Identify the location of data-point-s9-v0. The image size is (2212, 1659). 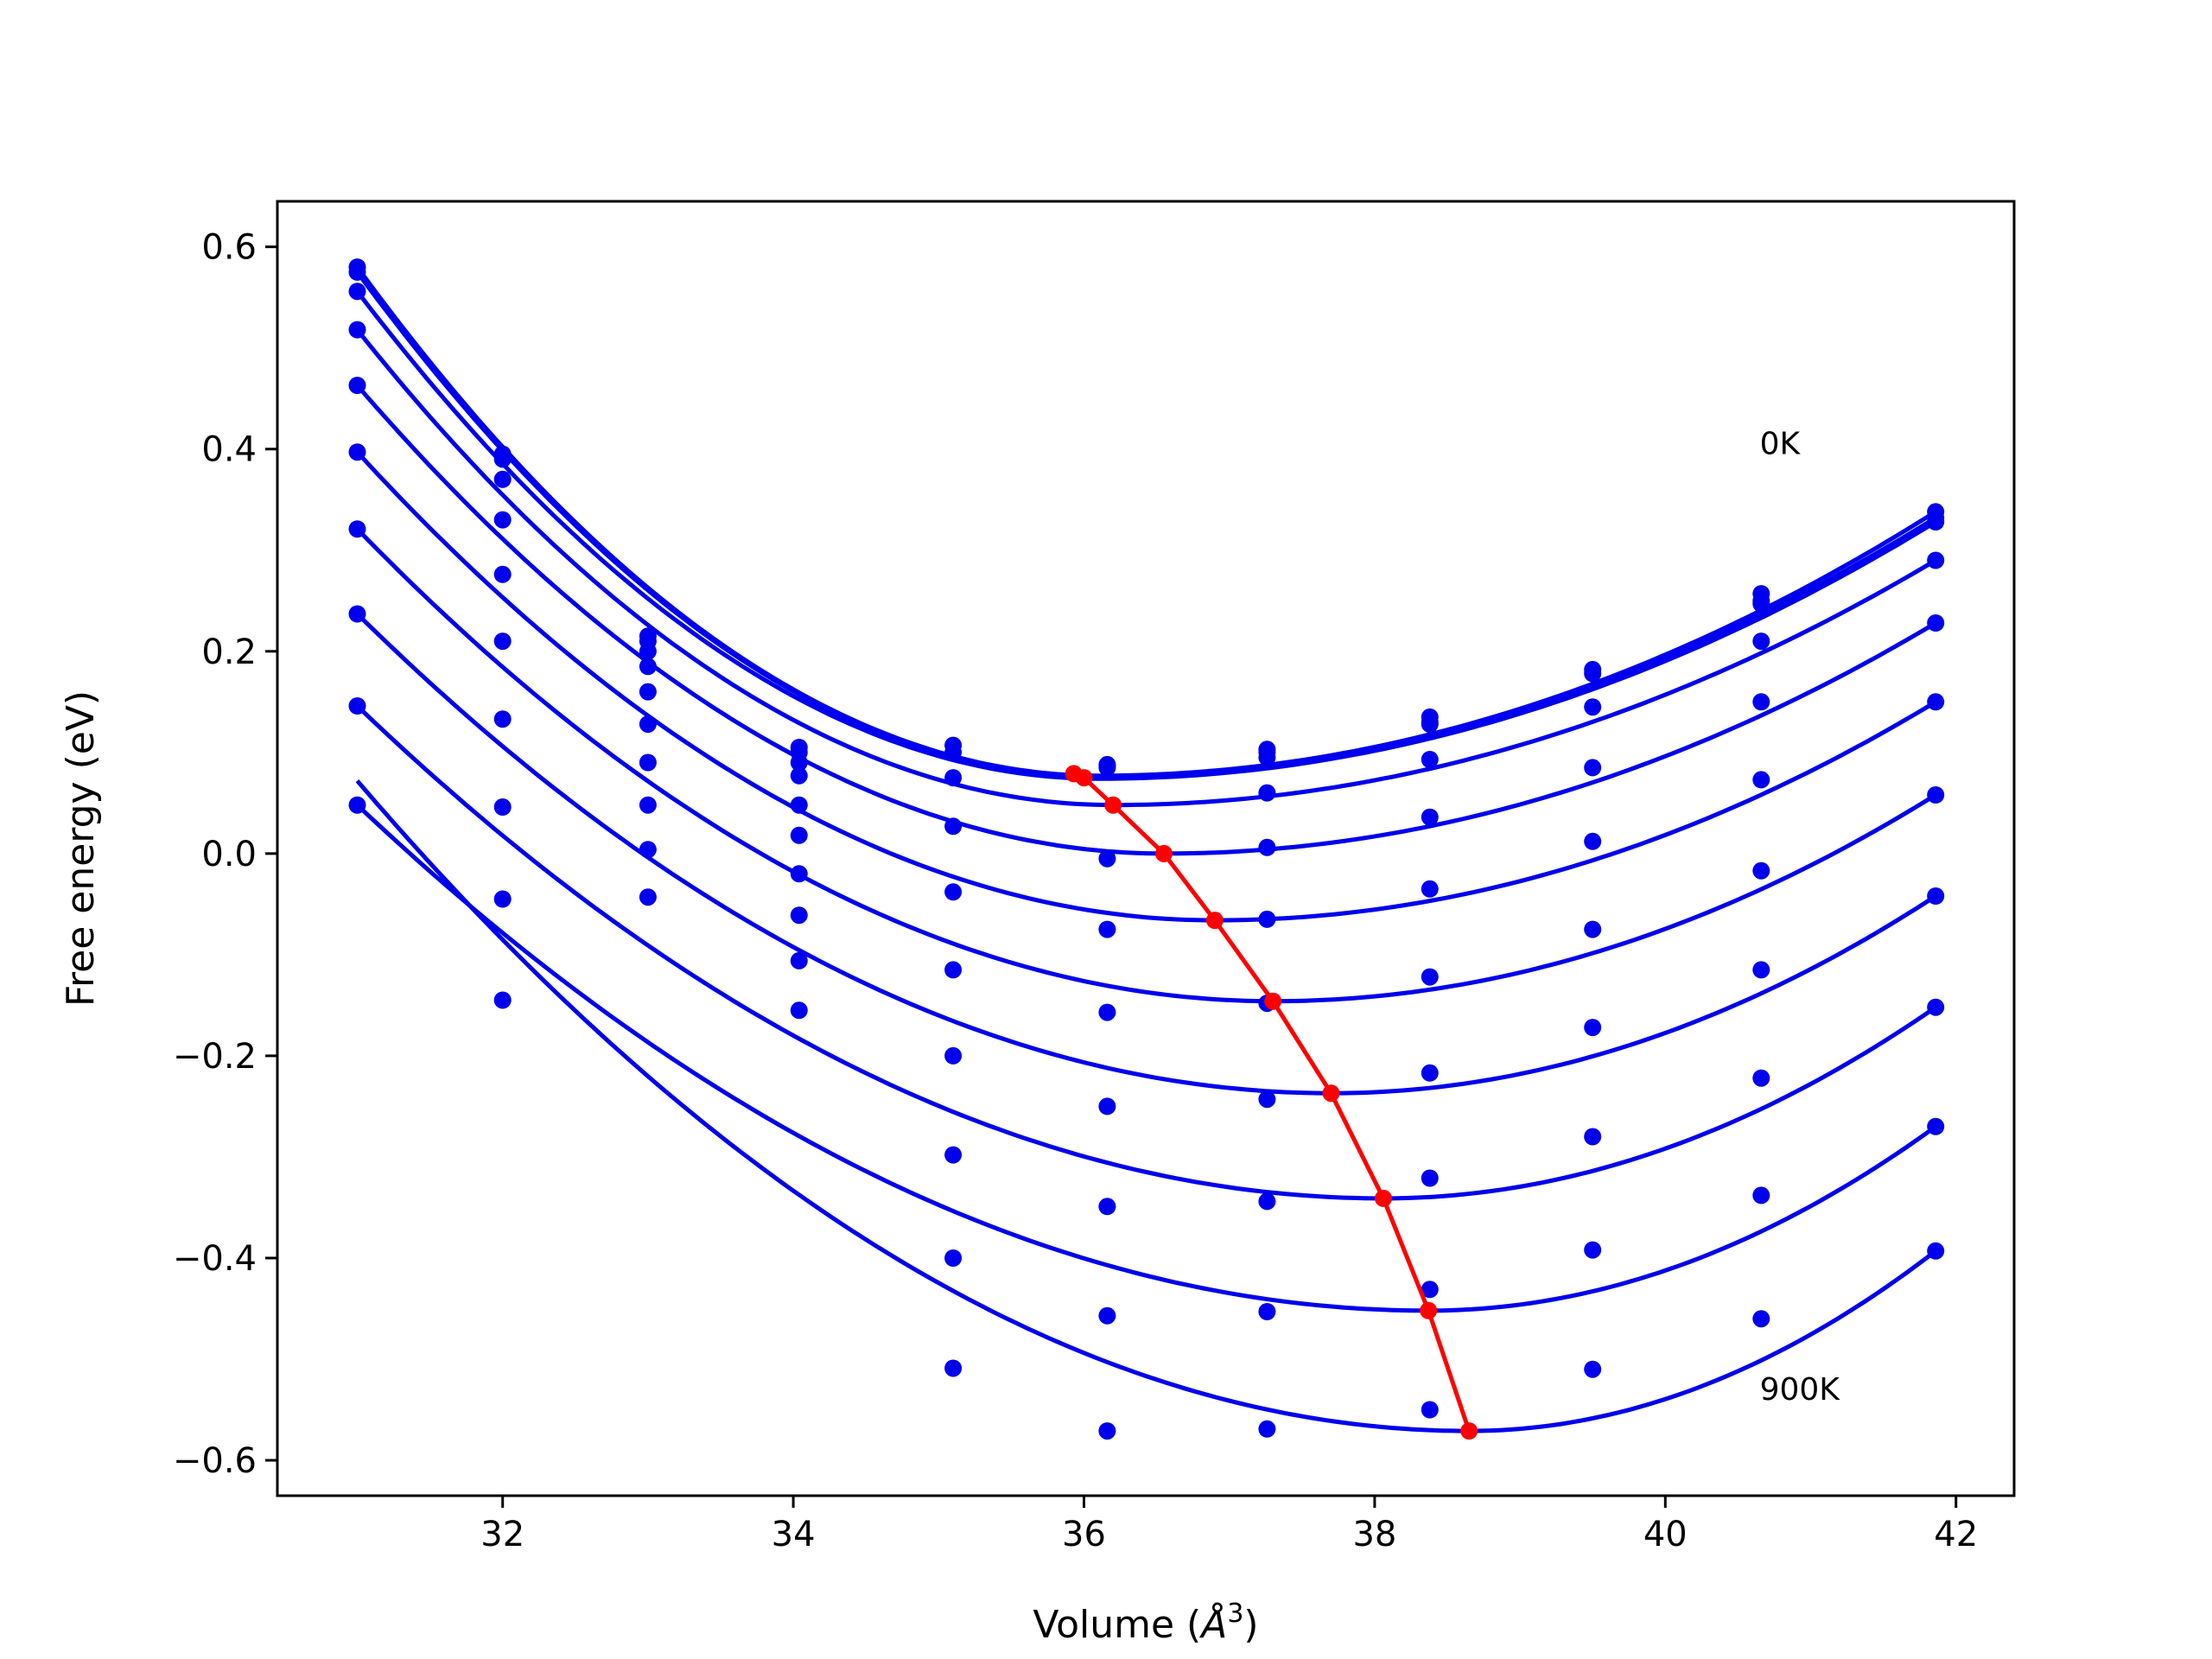
(357, 805).